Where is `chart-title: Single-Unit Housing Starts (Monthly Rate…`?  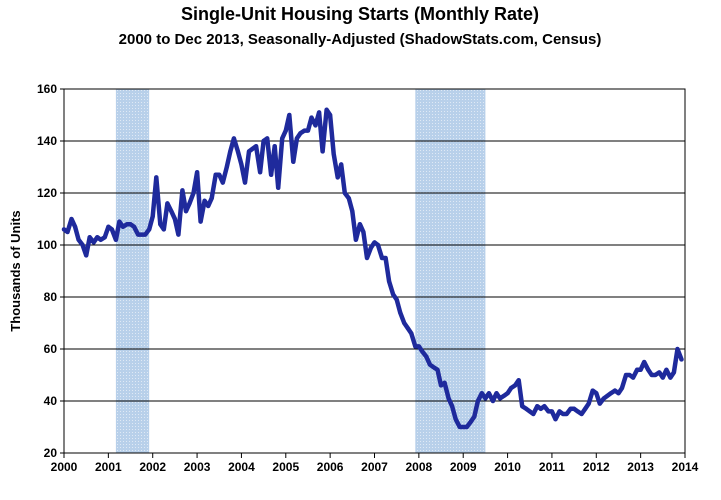 chart-title: Single-Unit Housing Starts (Monthly Rate… is located at coordinates (360, 14).